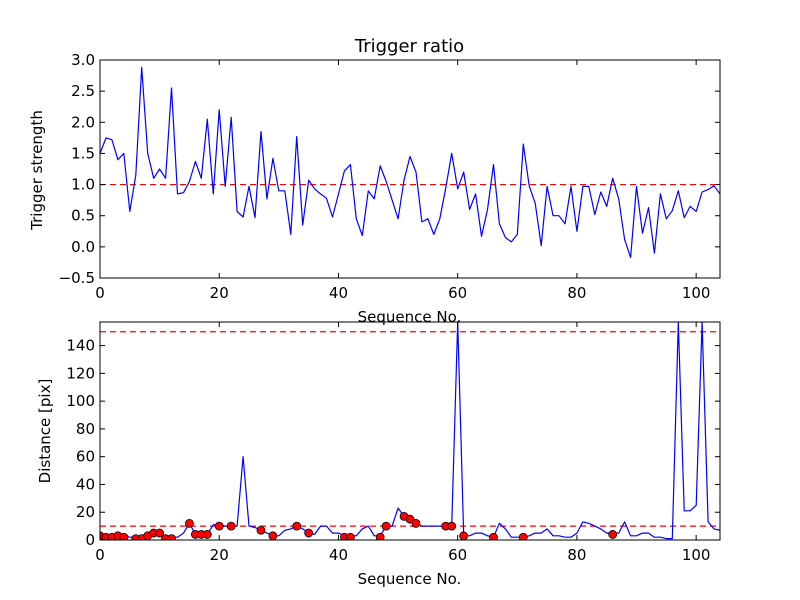 The width and height of the screenshot is (800, 600). What do you see at coordinates (80, 401) in the screenshot?
I see `y-tick-label: 100` at bounding box center [80, 401].